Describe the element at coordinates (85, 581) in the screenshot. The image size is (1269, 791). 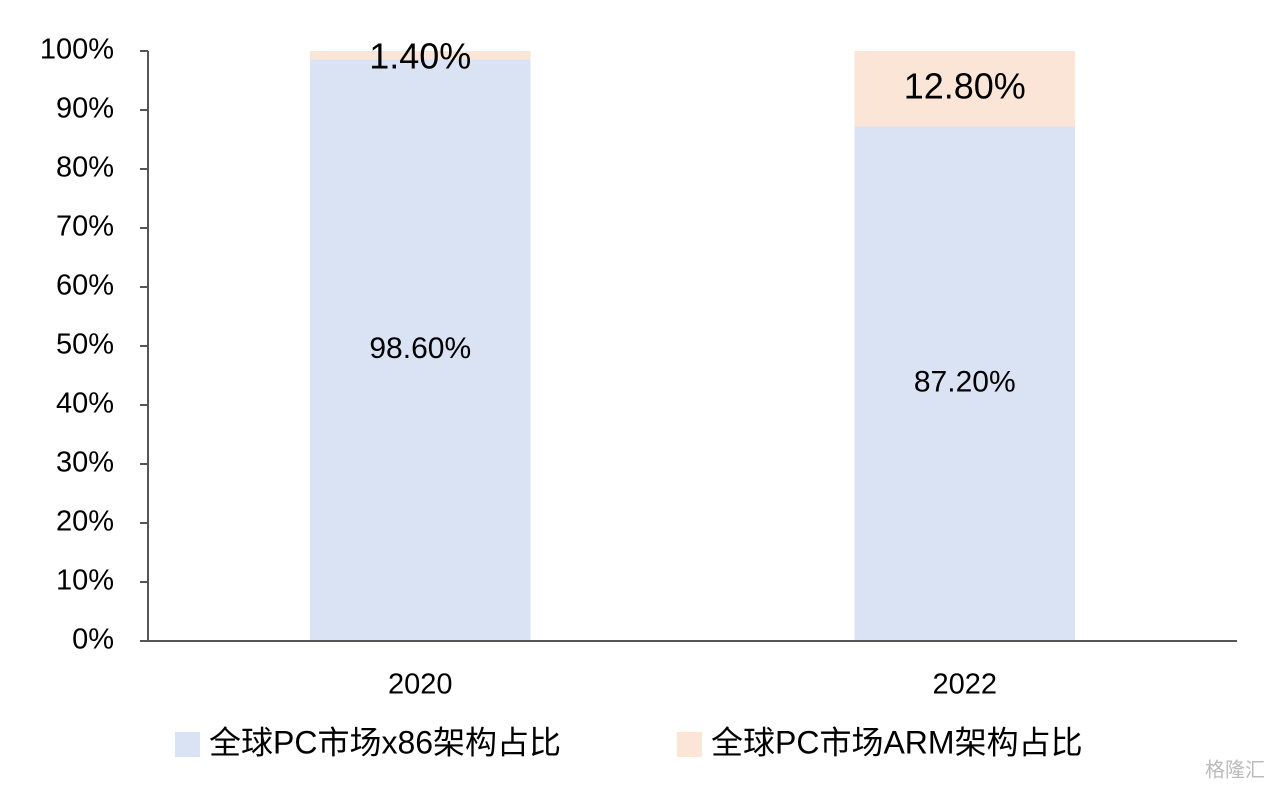
I see `y-tick-label: 10%` at that location.